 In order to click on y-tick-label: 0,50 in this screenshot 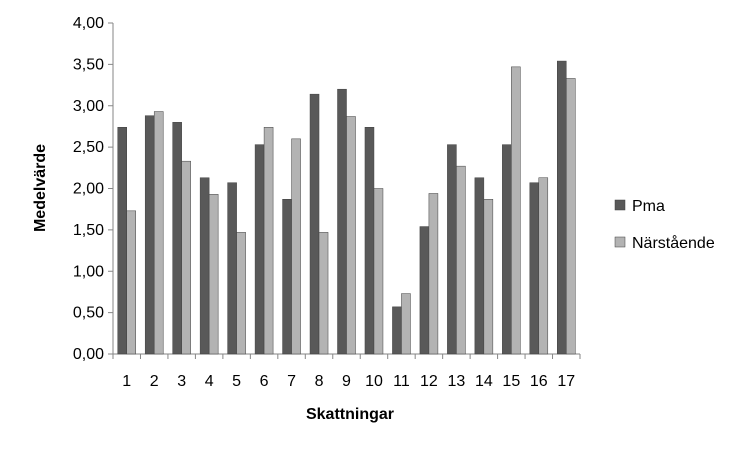, I will do `click(88, 313)`.